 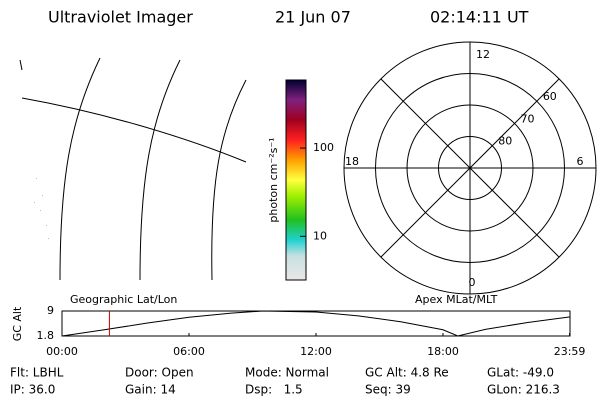 I want to click on status-field: Gain: 14, so click(x=150, y=390).